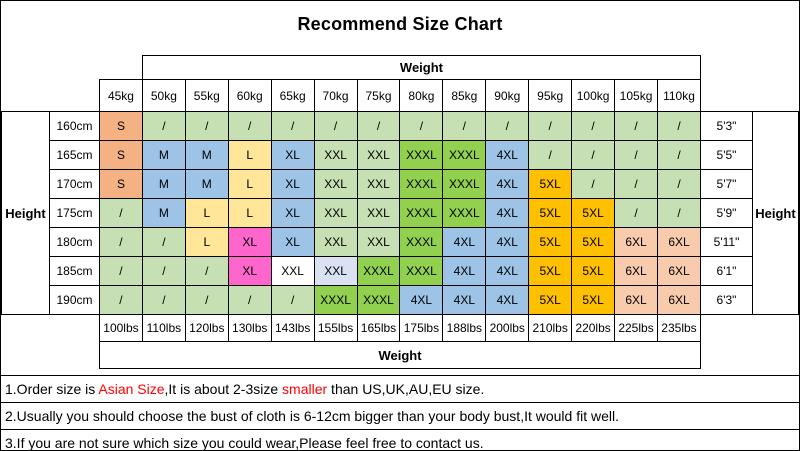 The width and height of the screenshot is (800, 451). I want to click on table-row: 165cm S M M L XL XXL XXL XXXL XXXL 4XL / / //5'5", so click(400, 155).